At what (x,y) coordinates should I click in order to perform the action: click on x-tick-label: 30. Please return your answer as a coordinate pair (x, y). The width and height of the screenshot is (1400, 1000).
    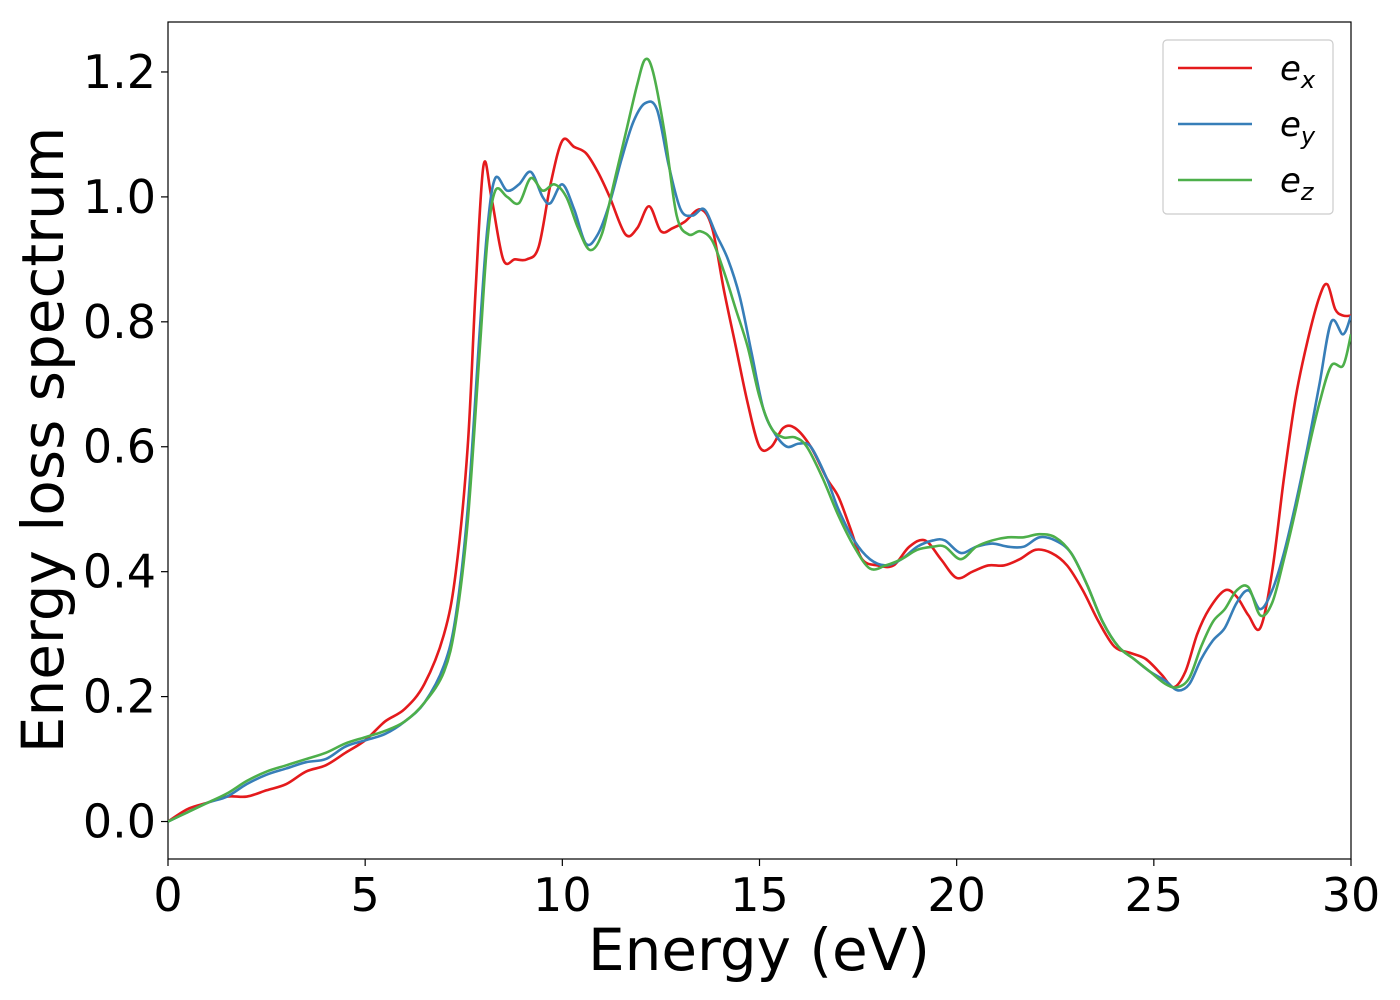
    Looking at the image, I should click on (1351, 895).